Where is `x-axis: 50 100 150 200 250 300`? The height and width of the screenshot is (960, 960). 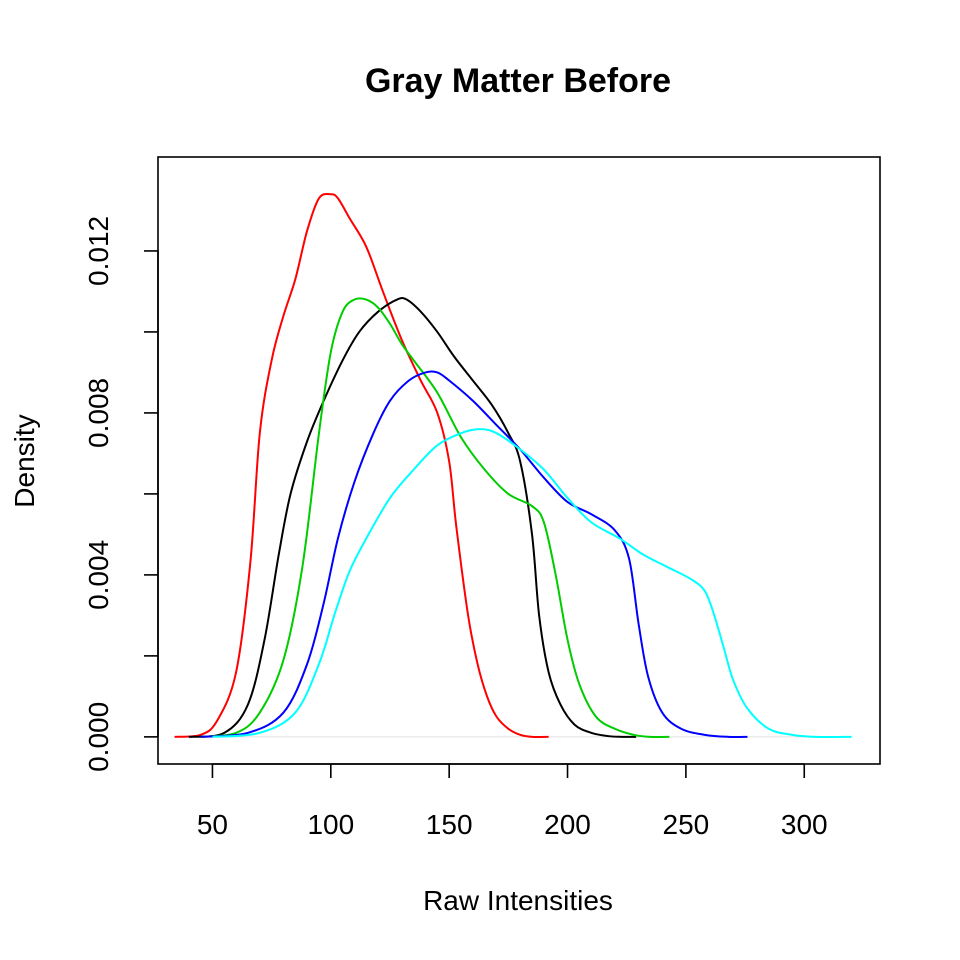
x-axis: 50 100 150 200 250 300 is located at coordinates (512, 801).